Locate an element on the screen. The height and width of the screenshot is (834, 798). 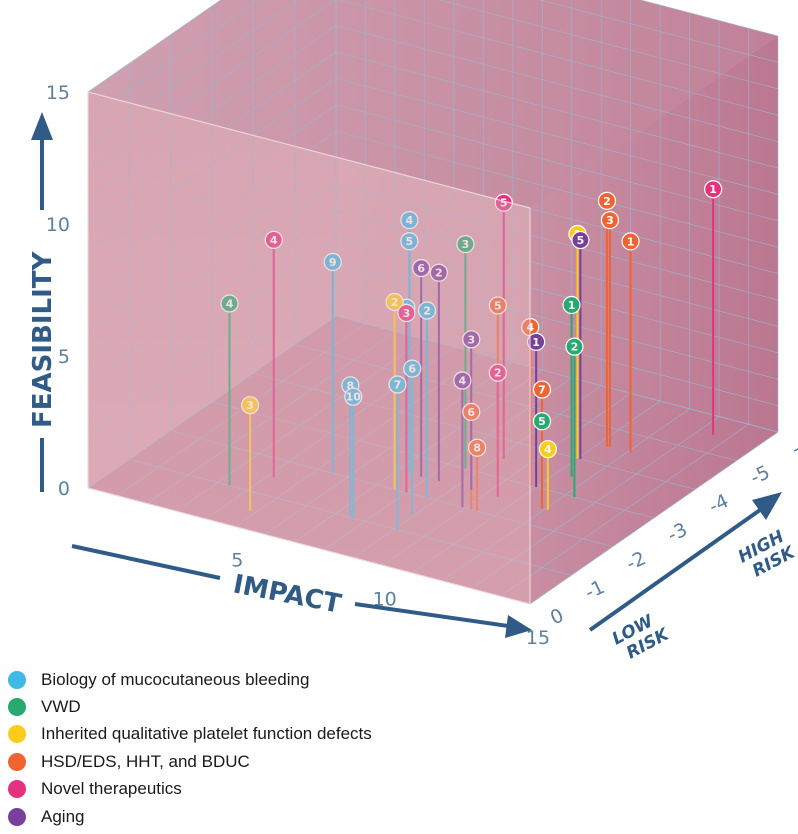
y-axis-label: FEASIBILITY is located at coordinates (43, 339).